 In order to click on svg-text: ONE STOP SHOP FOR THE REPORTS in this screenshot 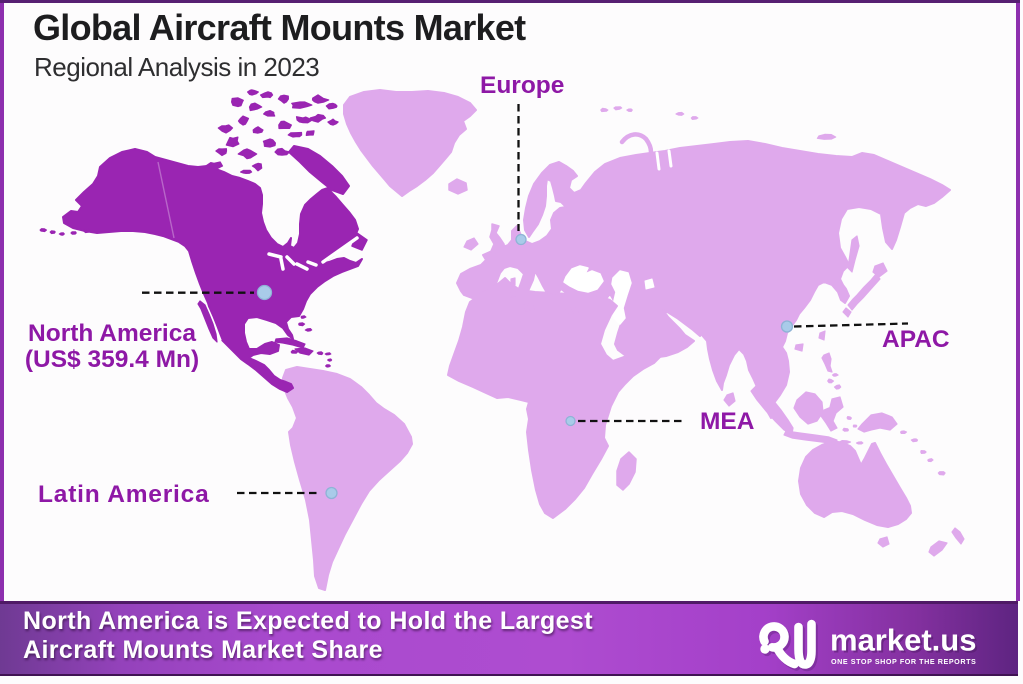, I will do `click(903, 661)`.